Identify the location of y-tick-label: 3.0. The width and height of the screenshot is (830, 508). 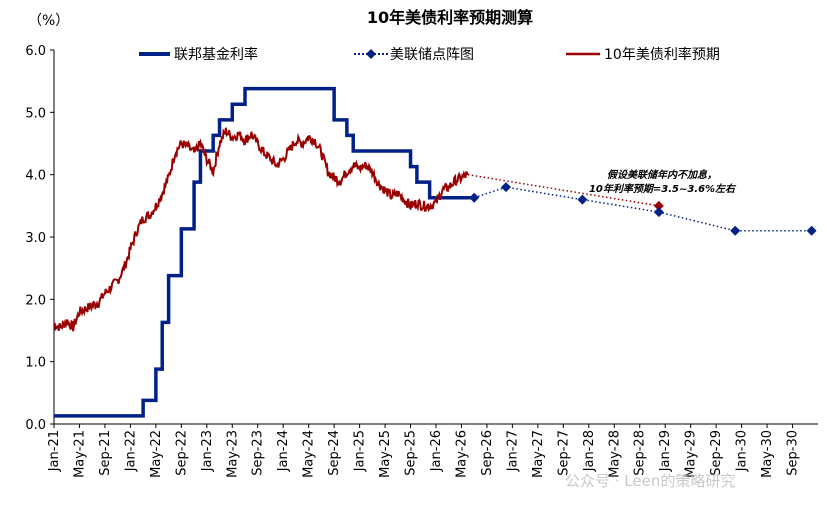
(35, 238).